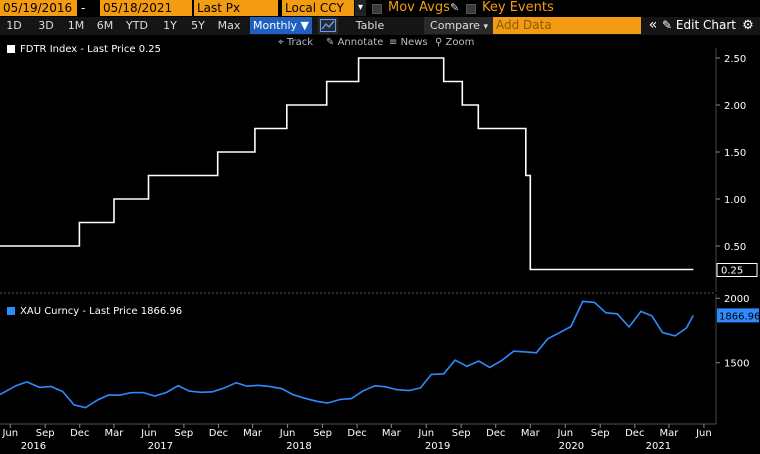 This screenshot has width=760, height=454. What do you see at coordinates (76, 25) in the screenshot?
I see `range-button-1m: 1M` at bounding box center [76, 25].